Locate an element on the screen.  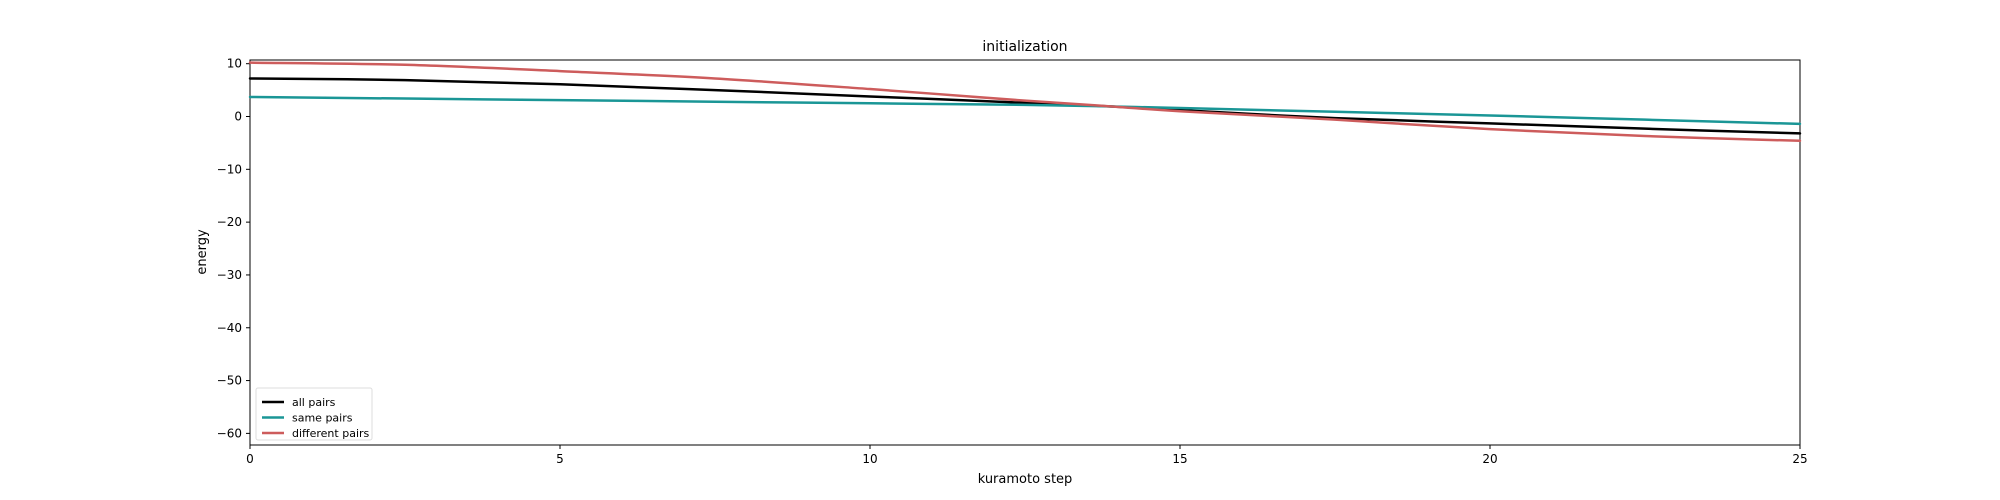
series-line-all-pairs is located at coordinates (1025, 106).